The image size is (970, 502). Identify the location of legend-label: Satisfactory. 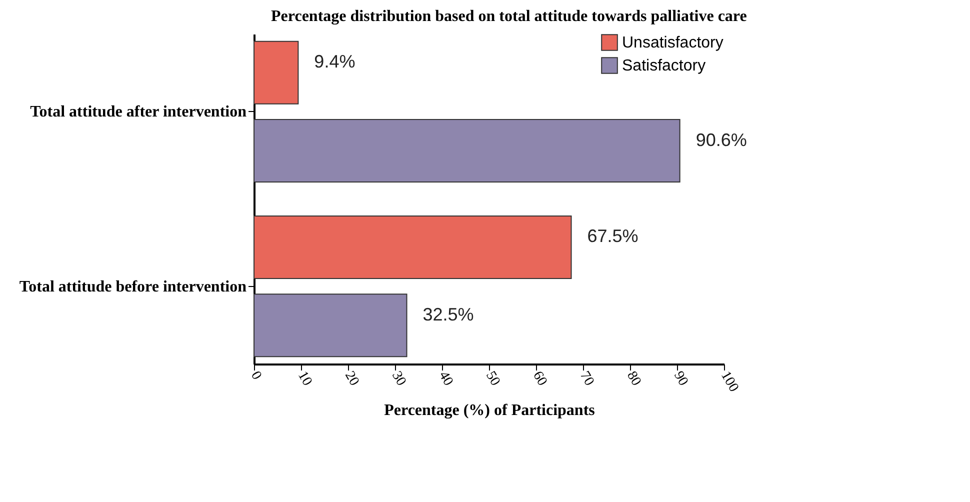
(664, 66).